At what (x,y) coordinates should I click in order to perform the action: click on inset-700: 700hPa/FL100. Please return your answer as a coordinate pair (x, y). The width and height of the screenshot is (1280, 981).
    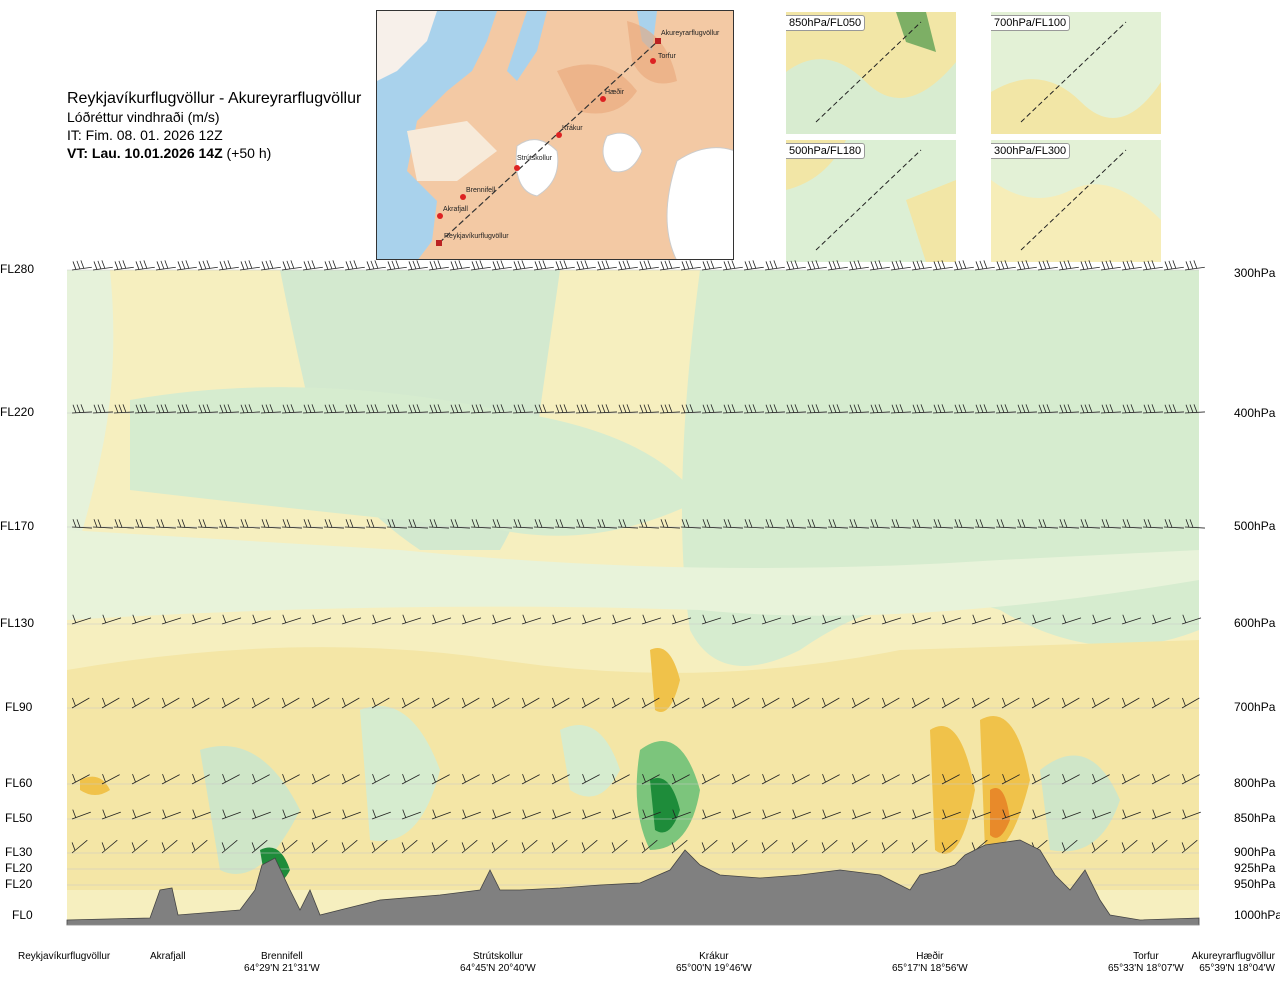
    Looking at the image, I should click on (1076, 73).